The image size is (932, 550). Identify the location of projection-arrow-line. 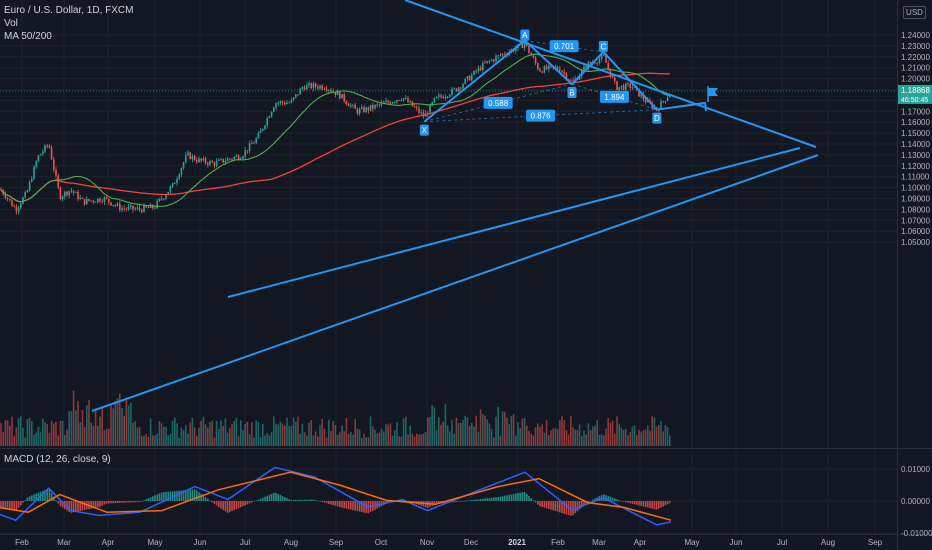
(681, 106).